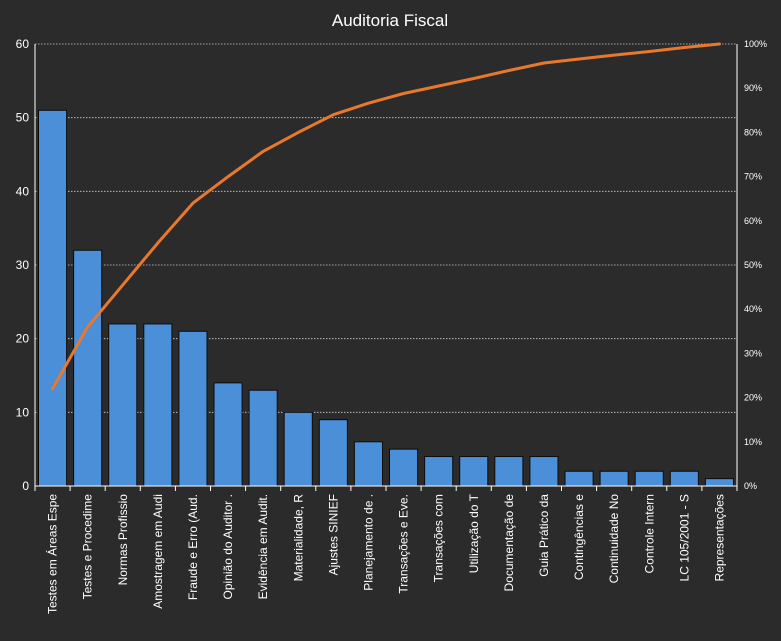 Image resolution: width=781 pixels, height=641 pixels. I want to click on category-label: Evidência em Audit., so click(263, 546).